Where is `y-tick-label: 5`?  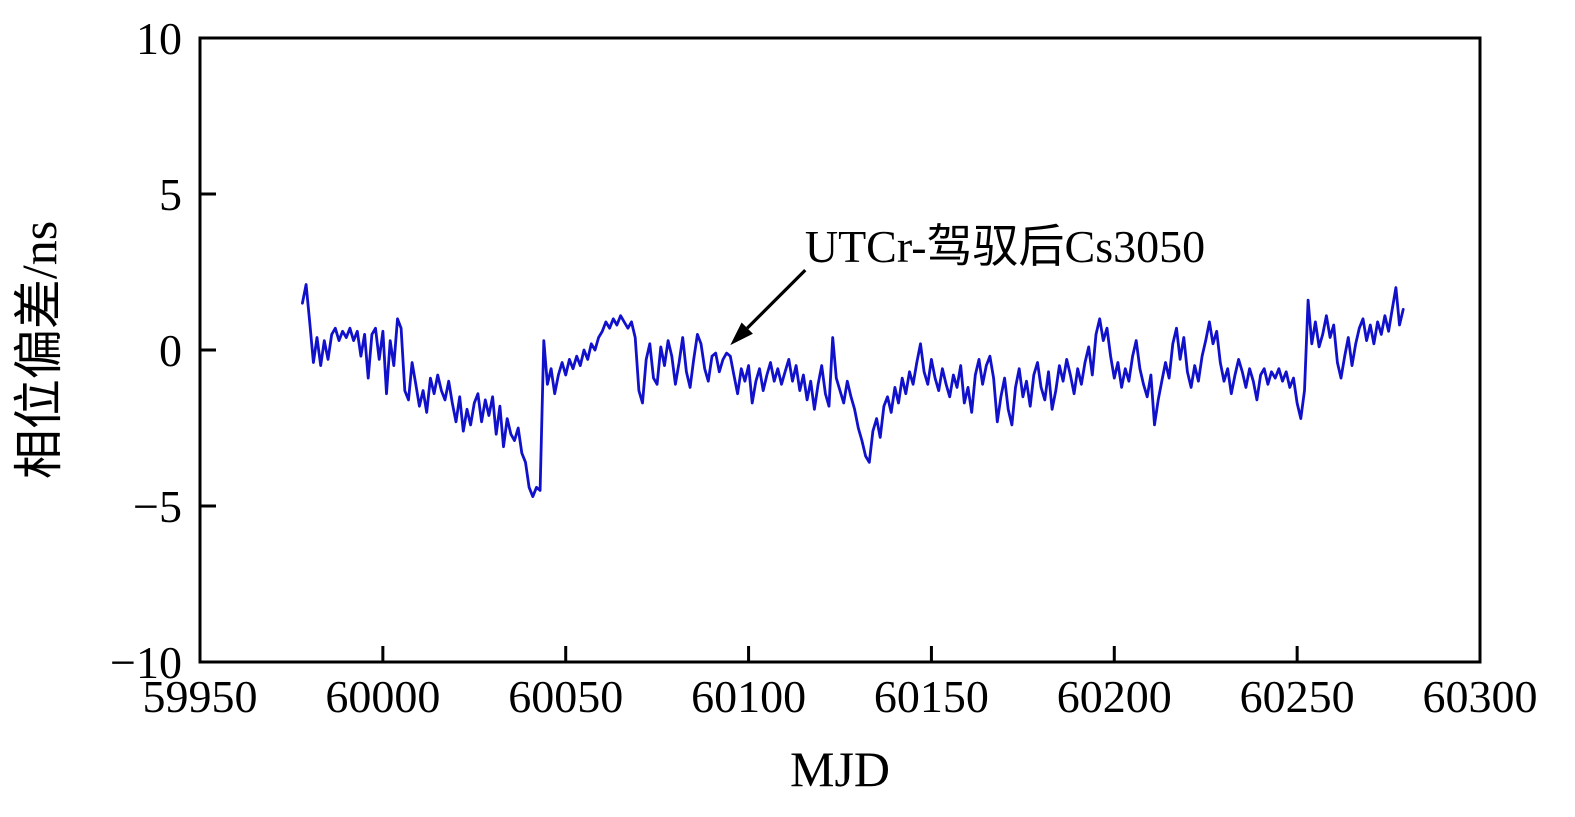
y-tick-label: 5 is located at coordinates (170, 194).